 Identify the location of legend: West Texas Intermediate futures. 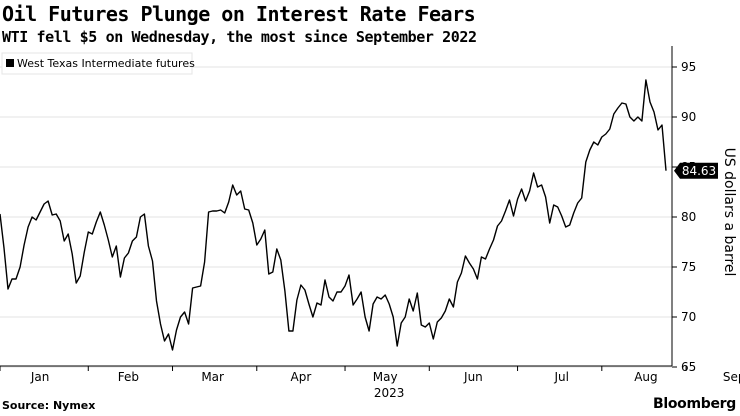
(98, 63).